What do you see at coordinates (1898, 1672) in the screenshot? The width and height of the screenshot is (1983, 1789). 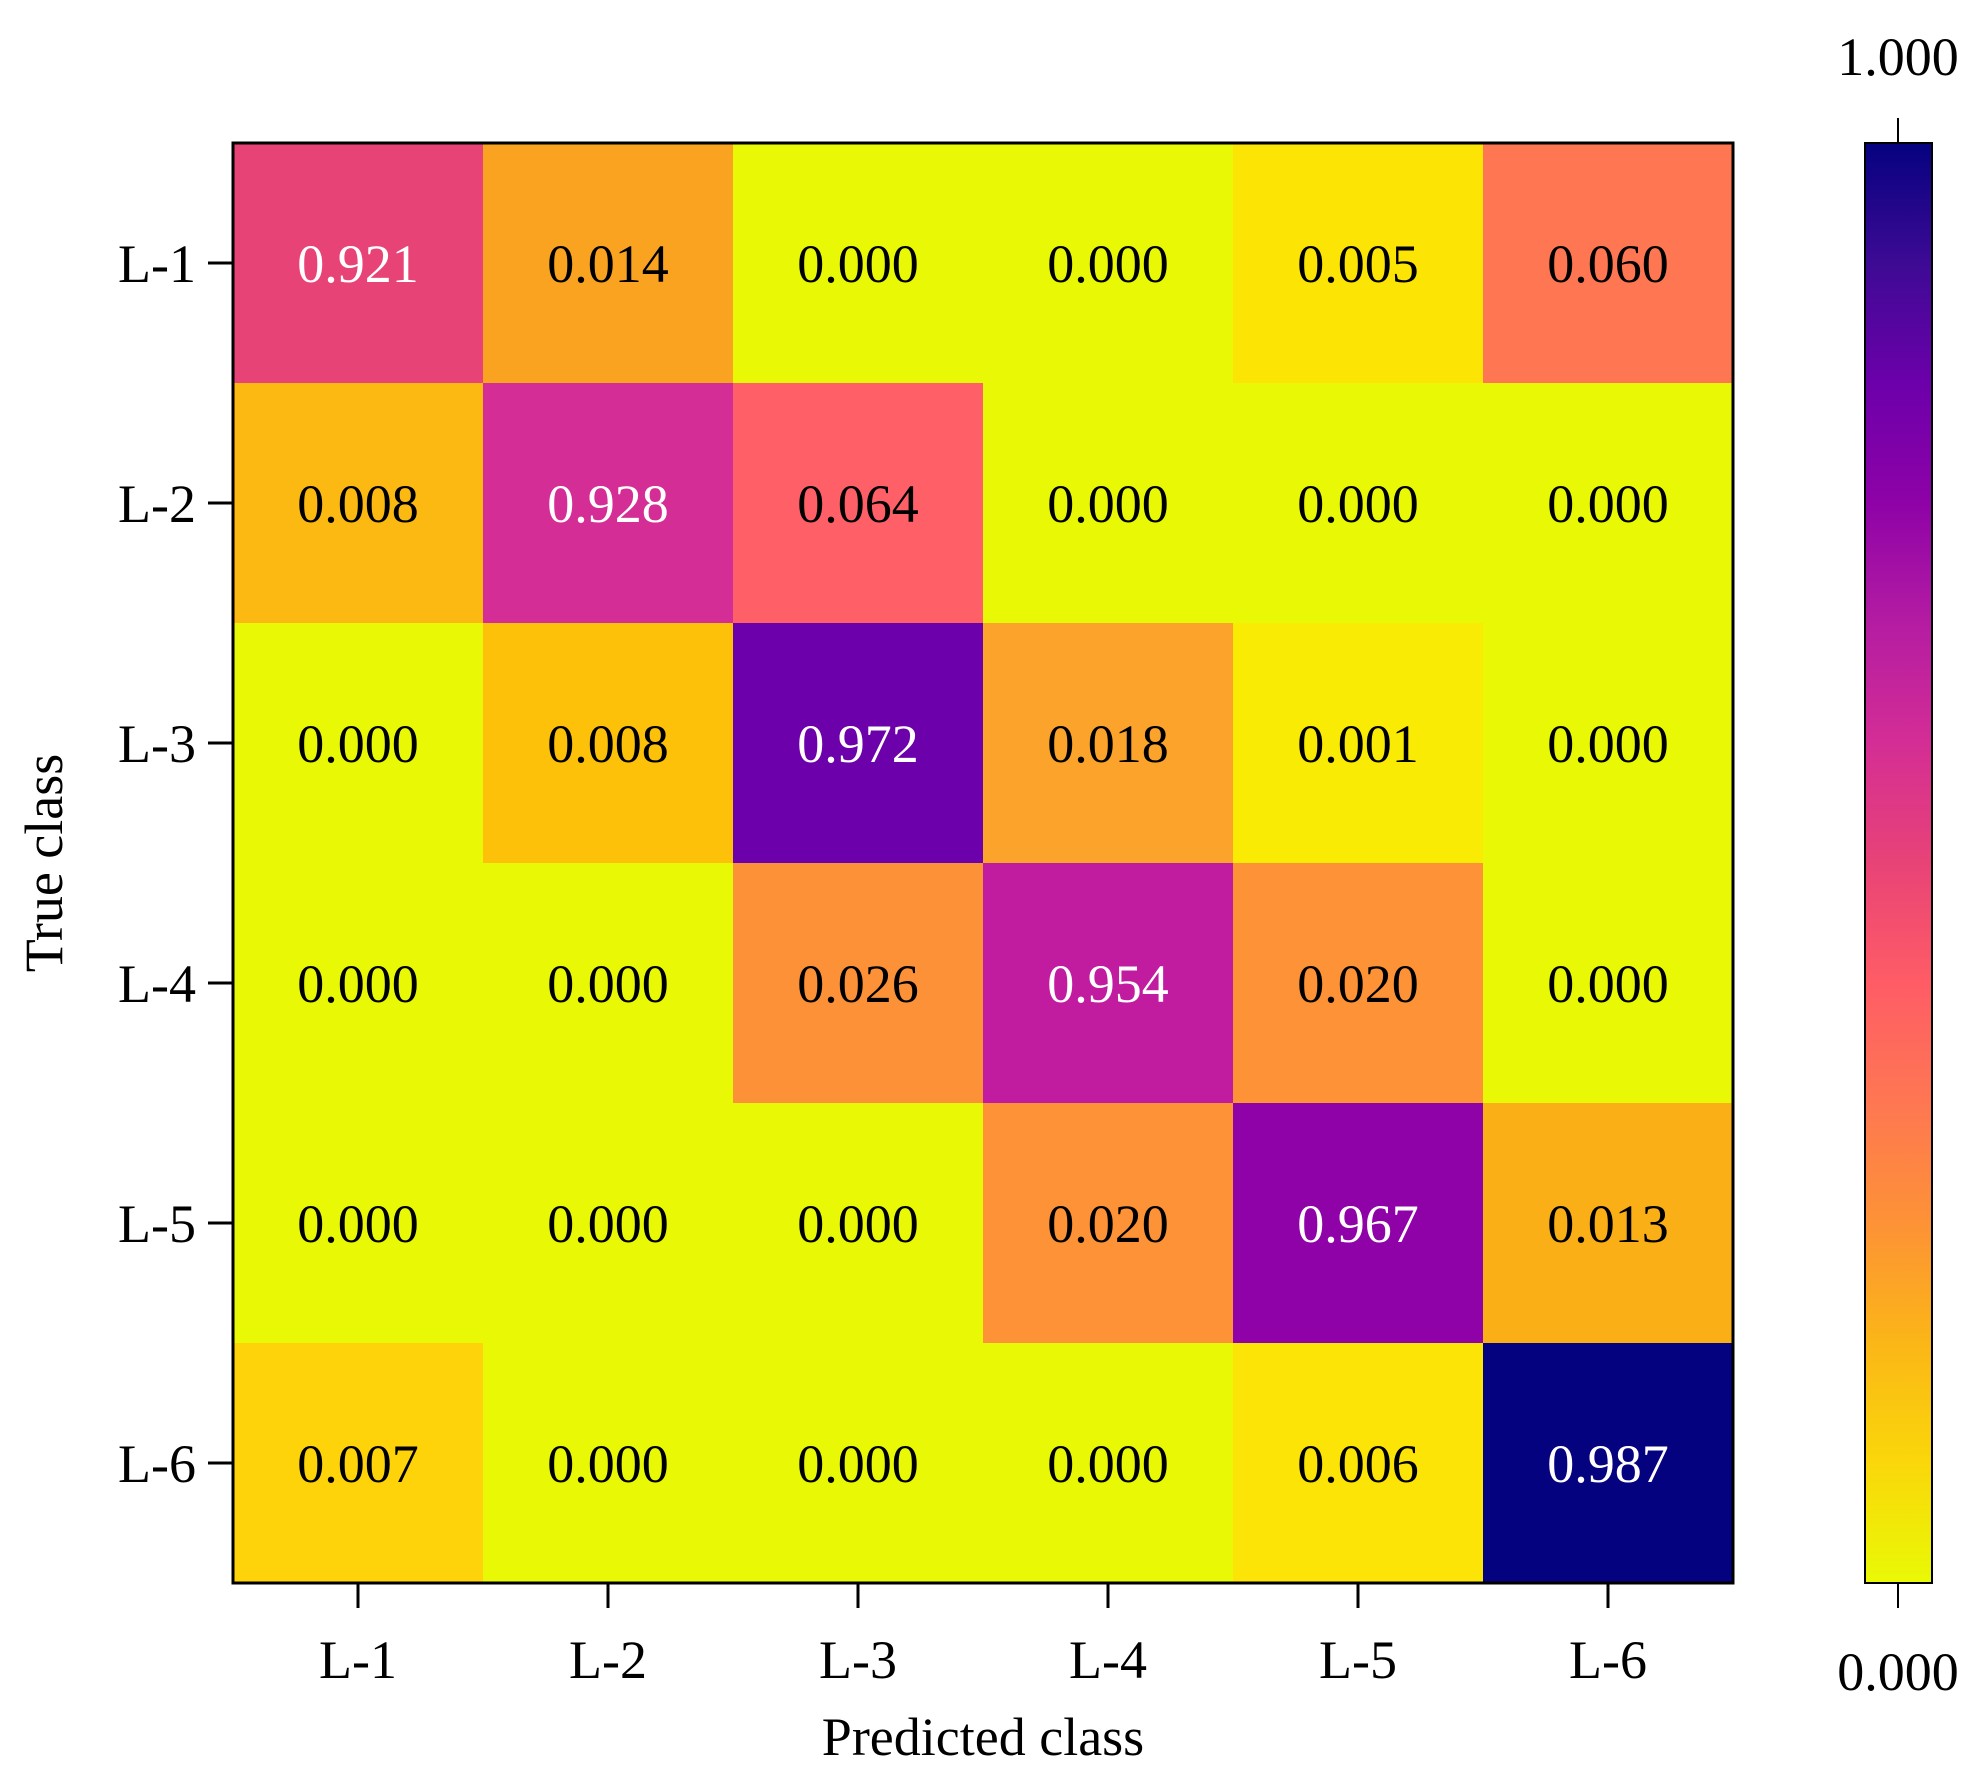 I see `colorbar-min-label: 0.000` at bounding box center [1898, 1672].